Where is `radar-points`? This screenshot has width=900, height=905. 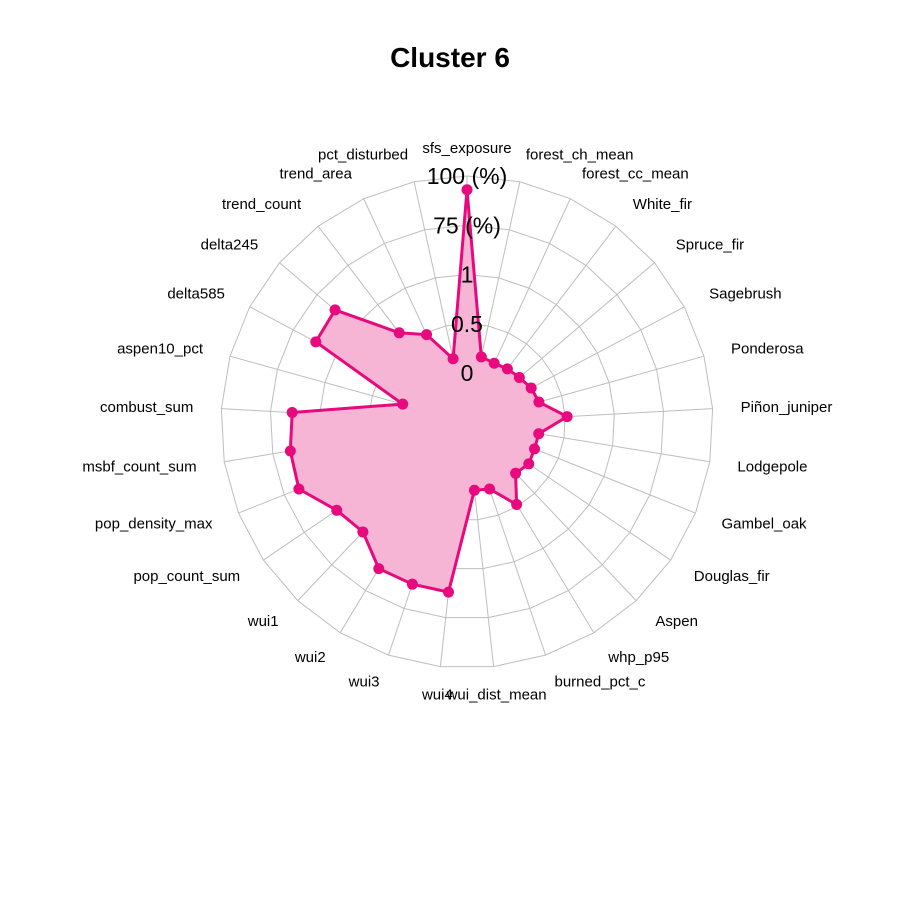
radar-points is located at coordinates (428, 391).